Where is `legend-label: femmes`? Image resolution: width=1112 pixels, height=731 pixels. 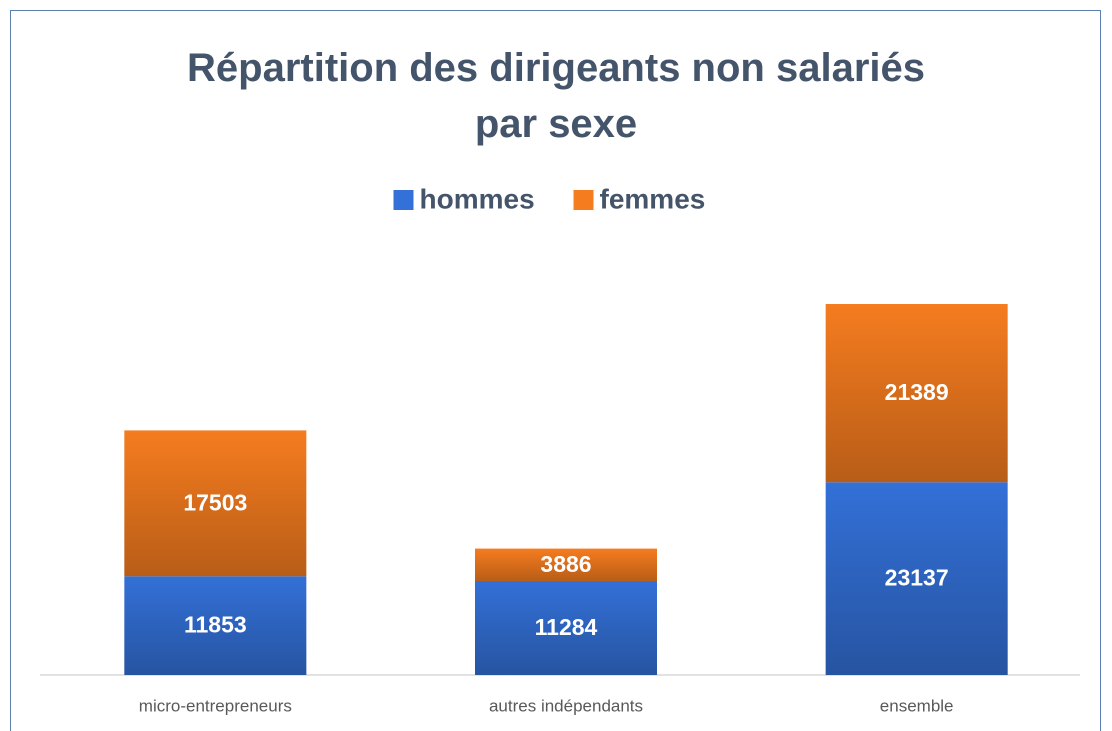 legend-label: femmes is located at coordinates (653, 198).